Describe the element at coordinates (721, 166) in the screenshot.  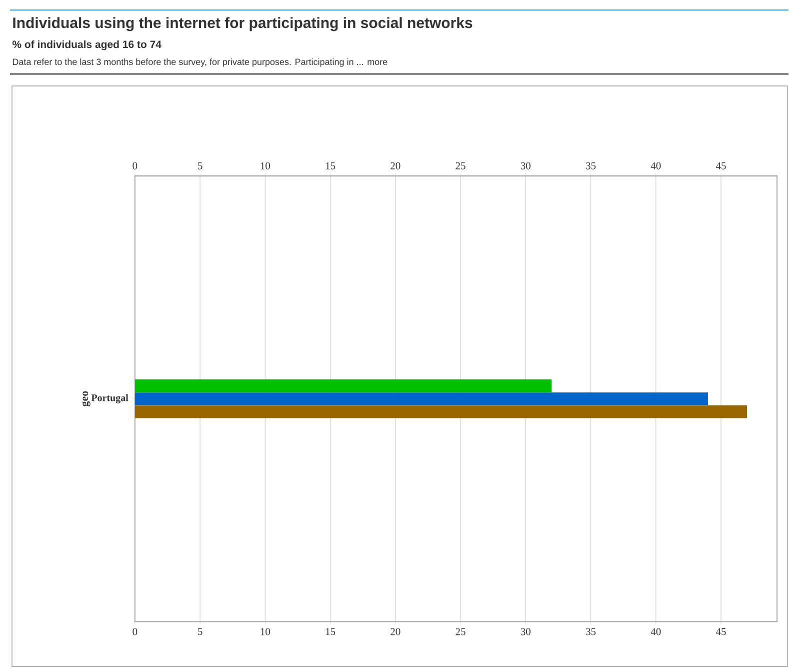
I see `x2-tick-label: 45` at that location.